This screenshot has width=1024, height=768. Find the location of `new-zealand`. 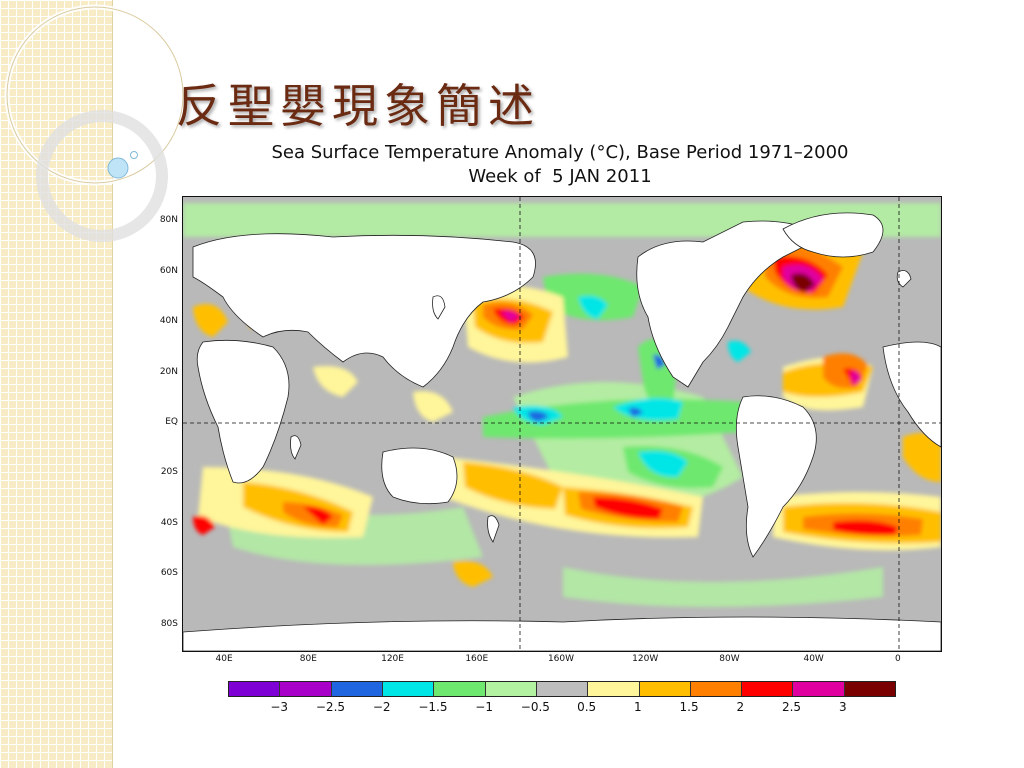

new-zealand is located at coordinates (493, 529).